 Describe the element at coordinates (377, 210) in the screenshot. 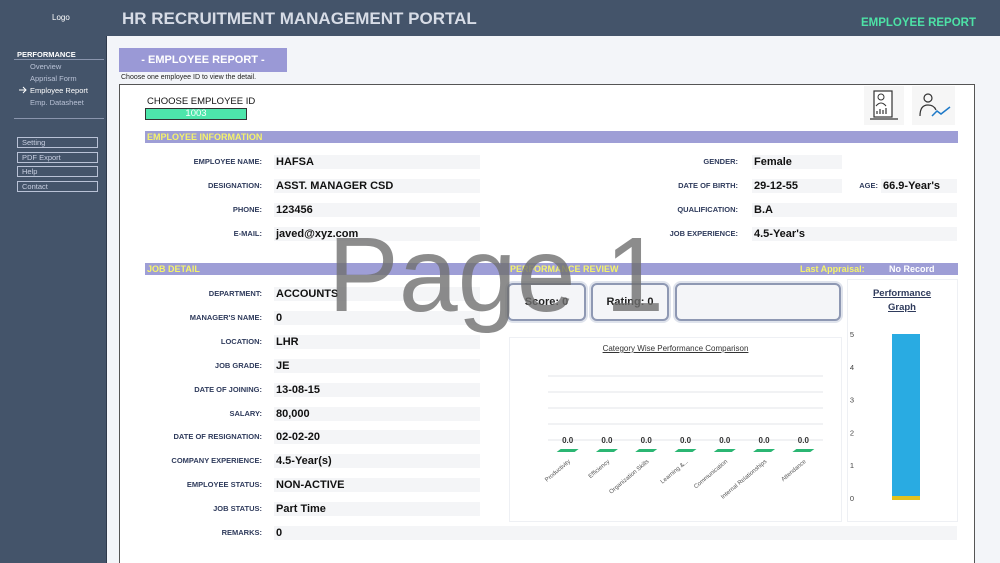

I see `field-value: 123456` at that location.